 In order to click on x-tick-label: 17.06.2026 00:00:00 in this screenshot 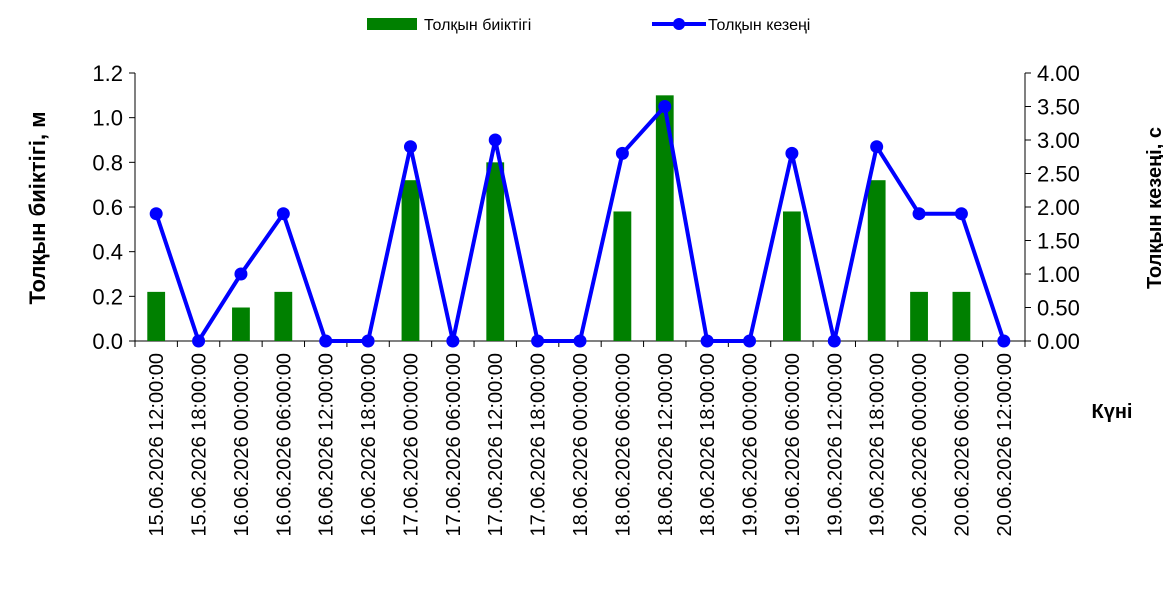, I will do `click(411, 445)`.